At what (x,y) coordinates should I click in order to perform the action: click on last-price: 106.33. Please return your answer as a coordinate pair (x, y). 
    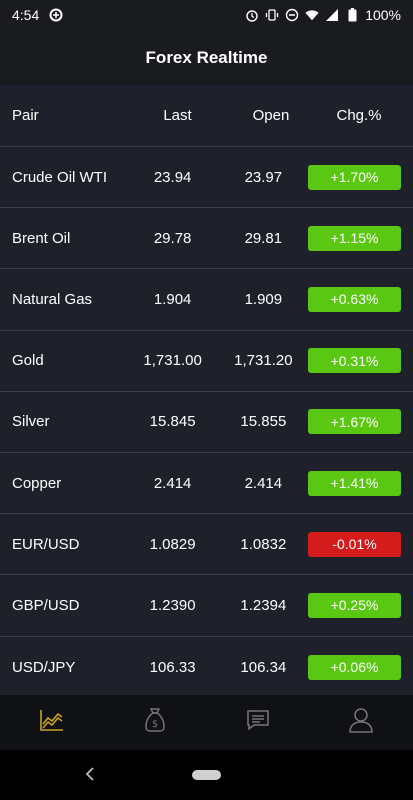
    Looking at the image, I should click on (172, 667).